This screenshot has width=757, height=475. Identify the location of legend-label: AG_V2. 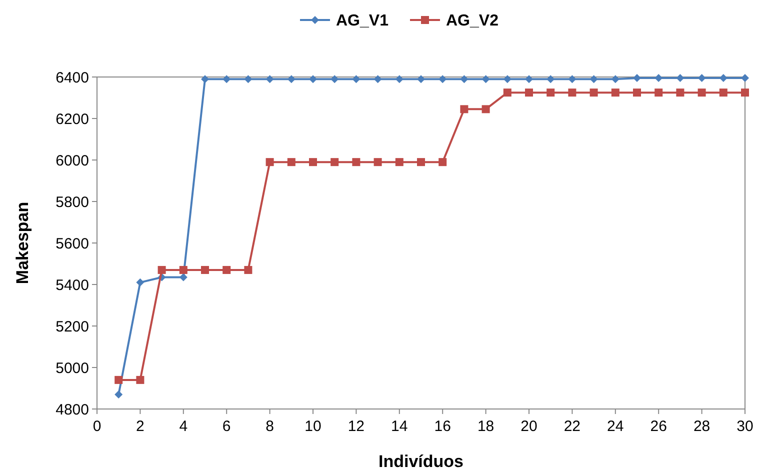
(472, 21).